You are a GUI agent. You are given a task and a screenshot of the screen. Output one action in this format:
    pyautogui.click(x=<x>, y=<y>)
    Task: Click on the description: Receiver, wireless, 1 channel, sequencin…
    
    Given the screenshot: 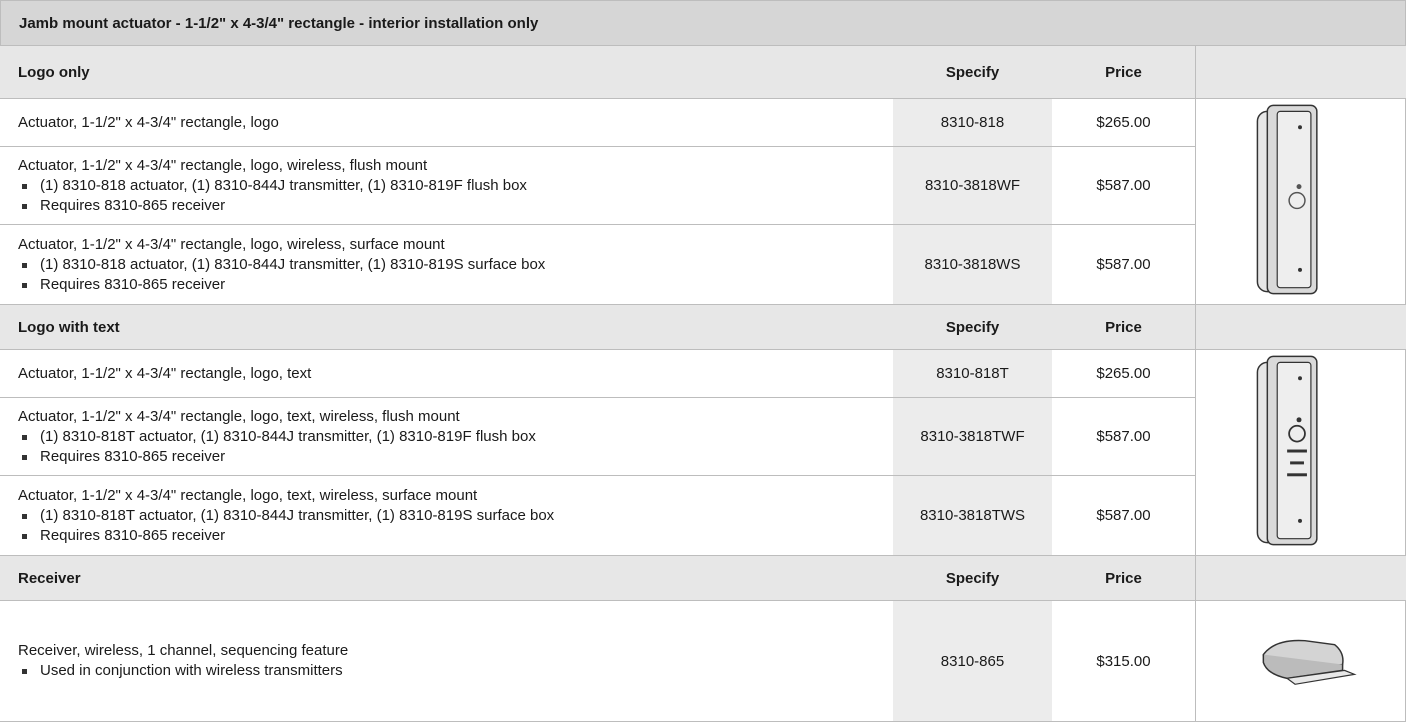 What is the action you would take?
    pyautogui.click(x=183, y=650)
    